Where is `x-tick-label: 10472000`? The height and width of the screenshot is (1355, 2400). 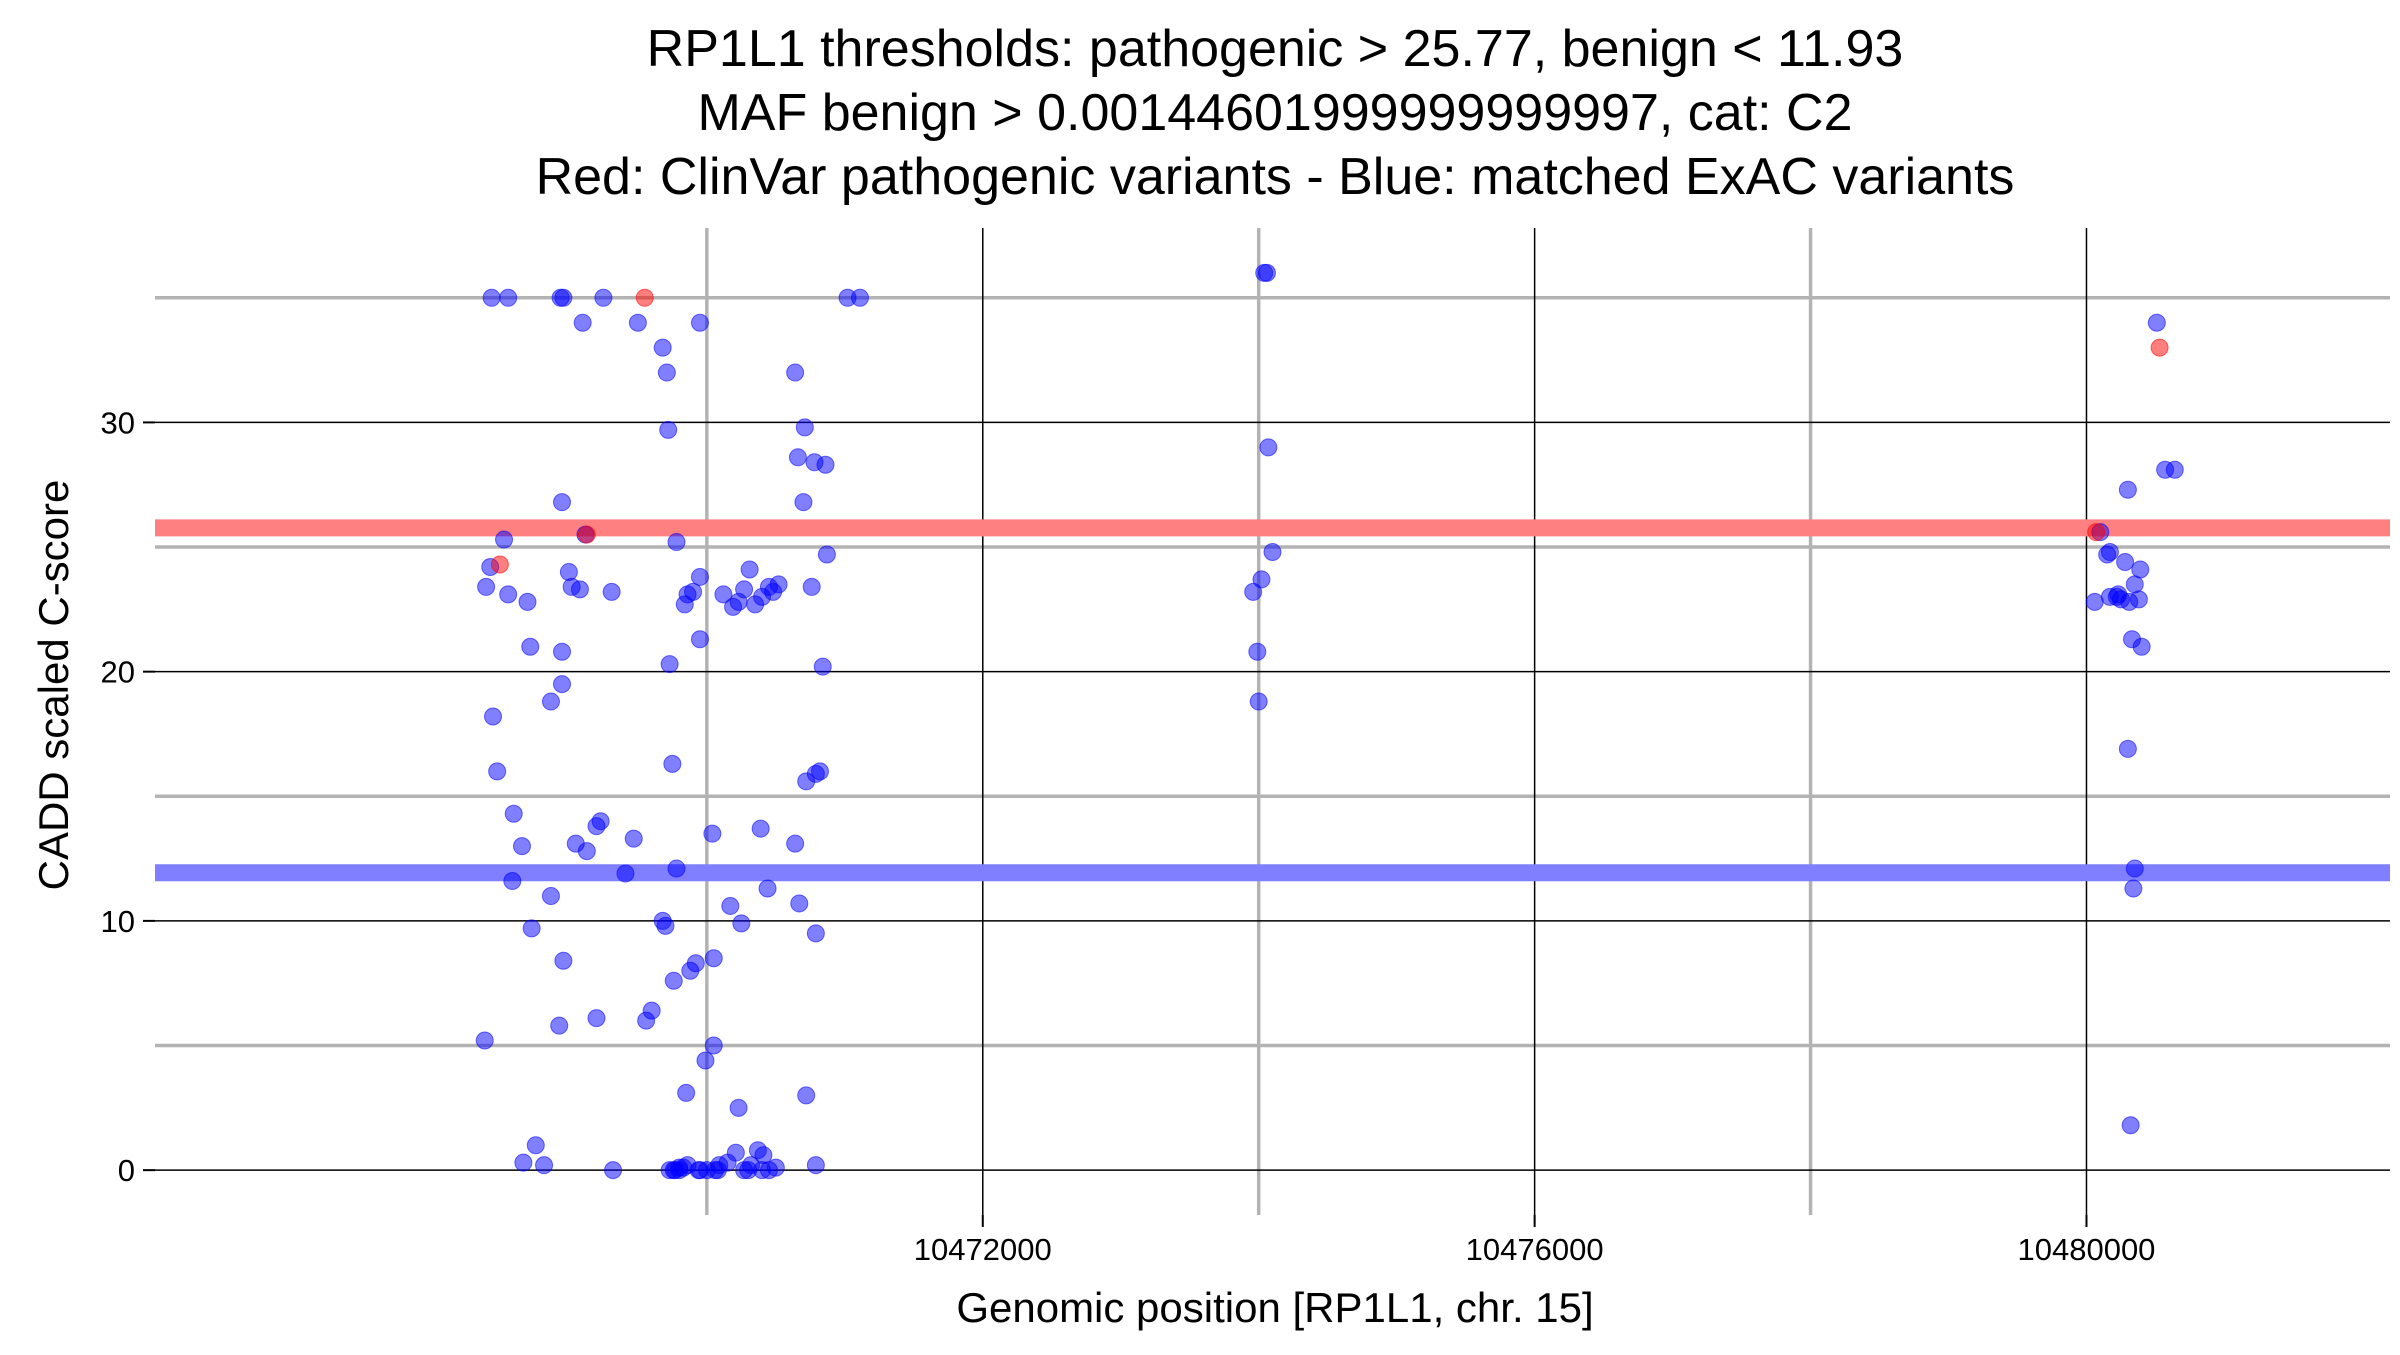
x-tick-label: 10472000 is located at coordinates (983, 1249).